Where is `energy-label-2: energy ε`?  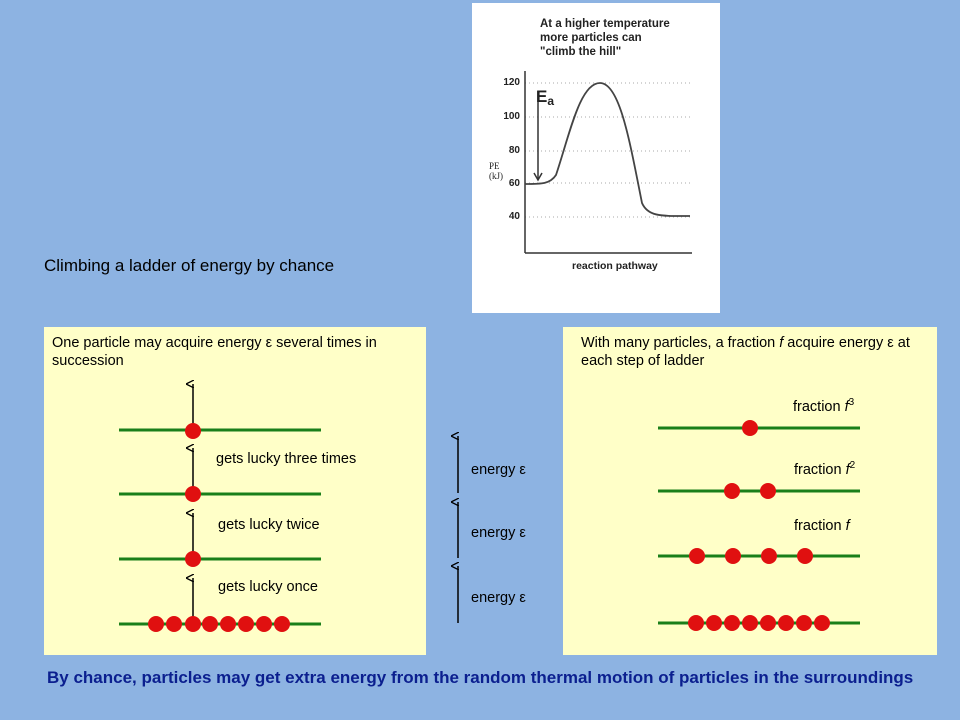 energy-label-2: energy ε is located at coordinates (498, 533).